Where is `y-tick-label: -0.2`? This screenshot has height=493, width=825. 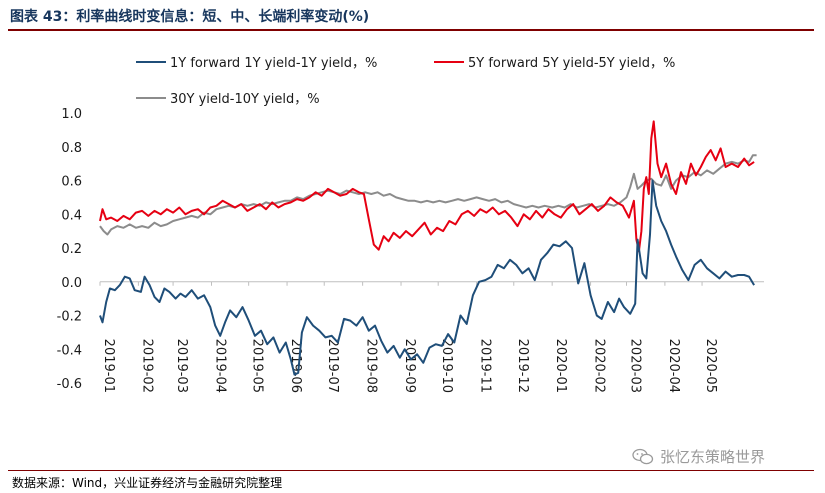
y-tick-label: -0.2 is located at coordinates (69, 317).